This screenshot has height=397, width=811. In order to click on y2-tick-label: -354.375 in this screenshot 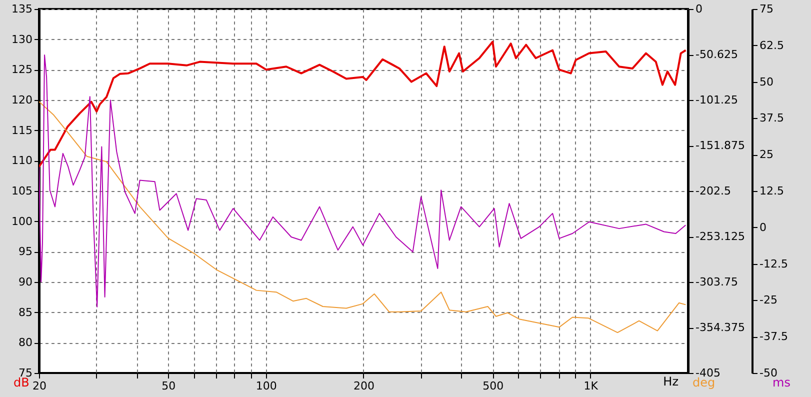, I will do `click(720, 327)`.